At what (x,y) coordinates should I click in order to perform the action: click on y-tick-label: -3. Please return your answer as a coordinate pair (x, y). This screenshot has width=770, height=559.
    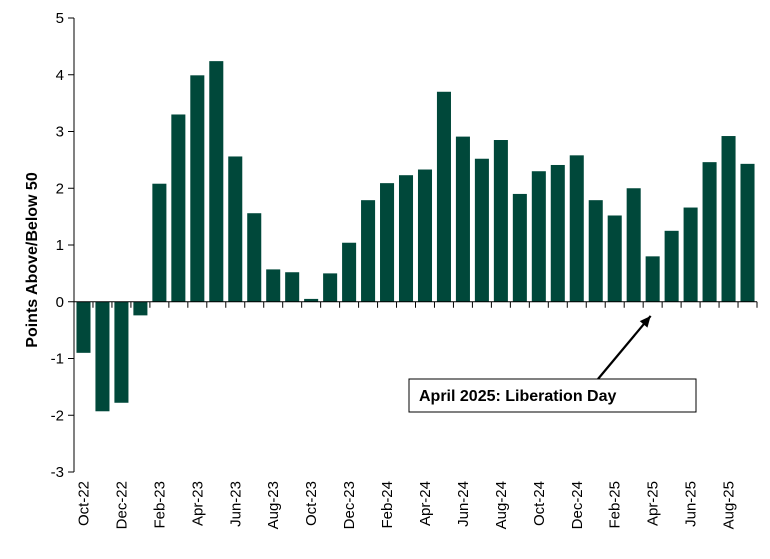
    Looking at the image, I should click on (57, 472).